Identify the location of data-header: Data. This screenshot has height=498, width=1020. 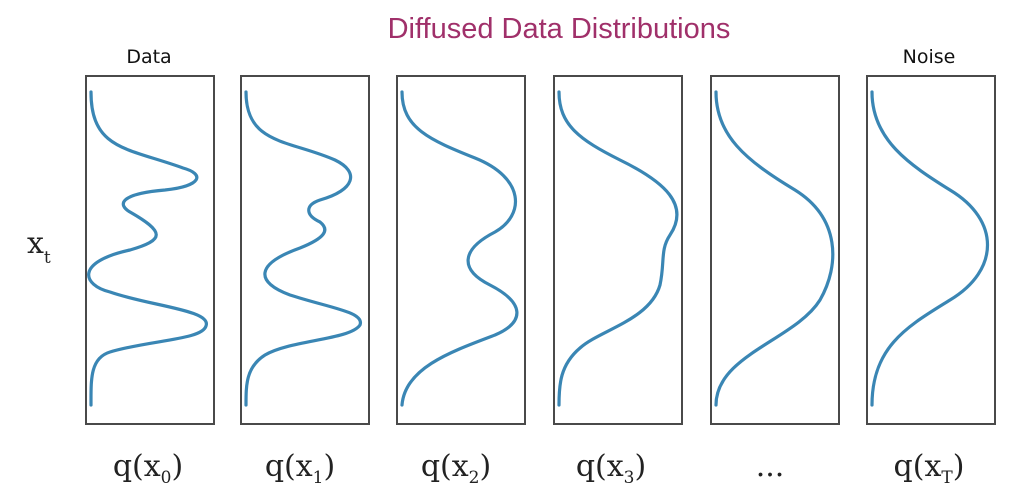
(148, 57).